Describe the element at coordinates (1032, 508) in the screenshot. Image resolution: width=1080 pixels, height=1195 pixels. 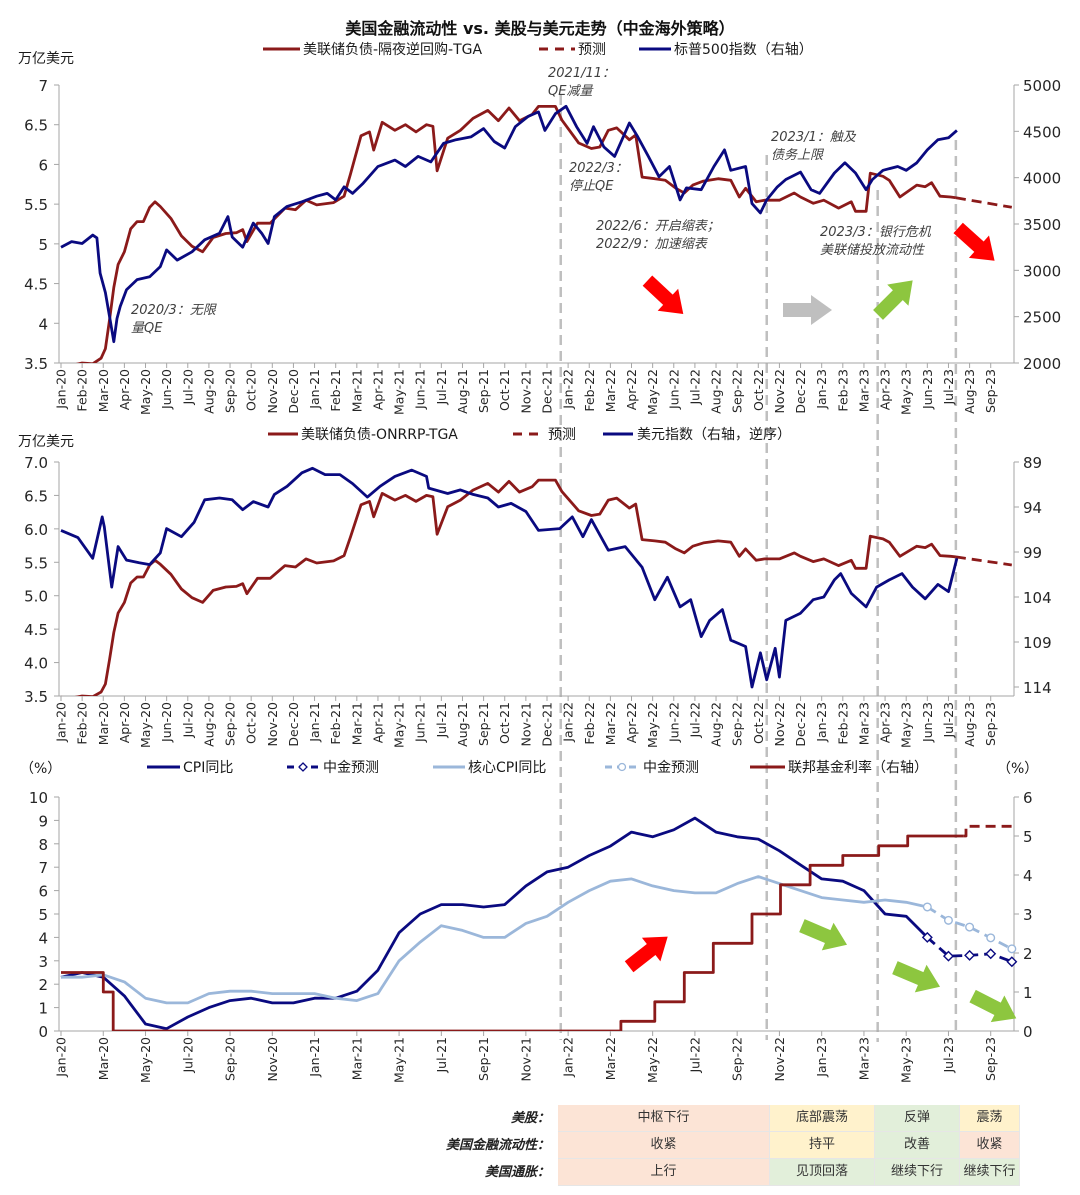
I see `right-axis-tick-label: 94` at that location.